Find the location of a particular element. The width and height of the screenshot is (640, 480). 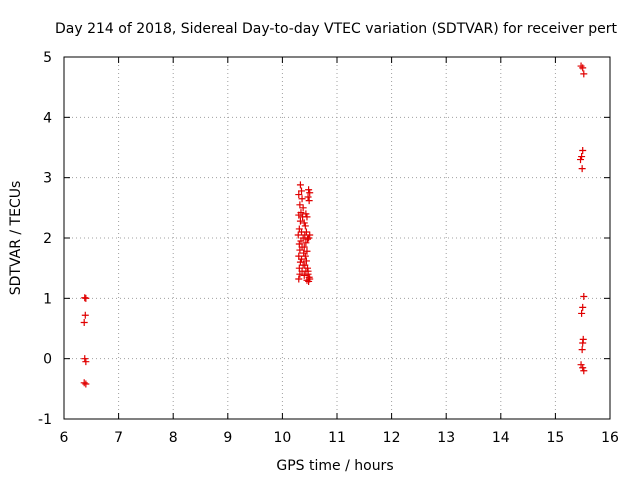

y-tick-label: 1 is located at coordinates (47, 299).